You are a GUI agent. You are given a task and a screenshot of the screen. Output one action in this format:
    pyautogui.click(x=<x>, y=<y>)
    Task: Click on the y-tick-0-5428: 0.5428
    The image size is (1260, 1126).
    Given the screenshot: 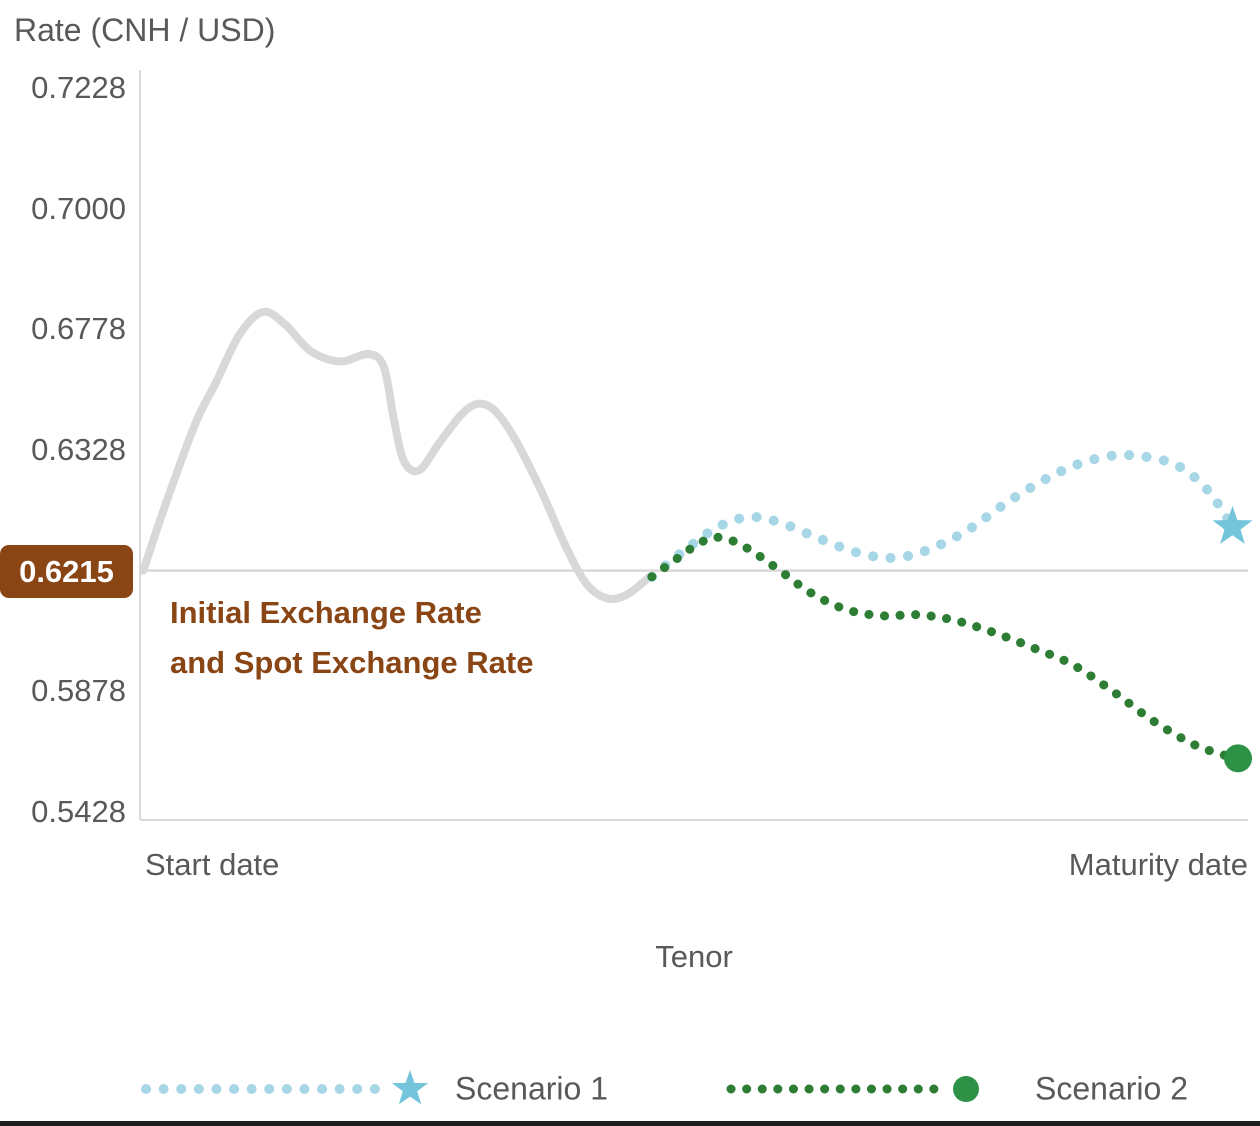 What is the action you would take?
    pyautogui.click(x=78, y=811)
    